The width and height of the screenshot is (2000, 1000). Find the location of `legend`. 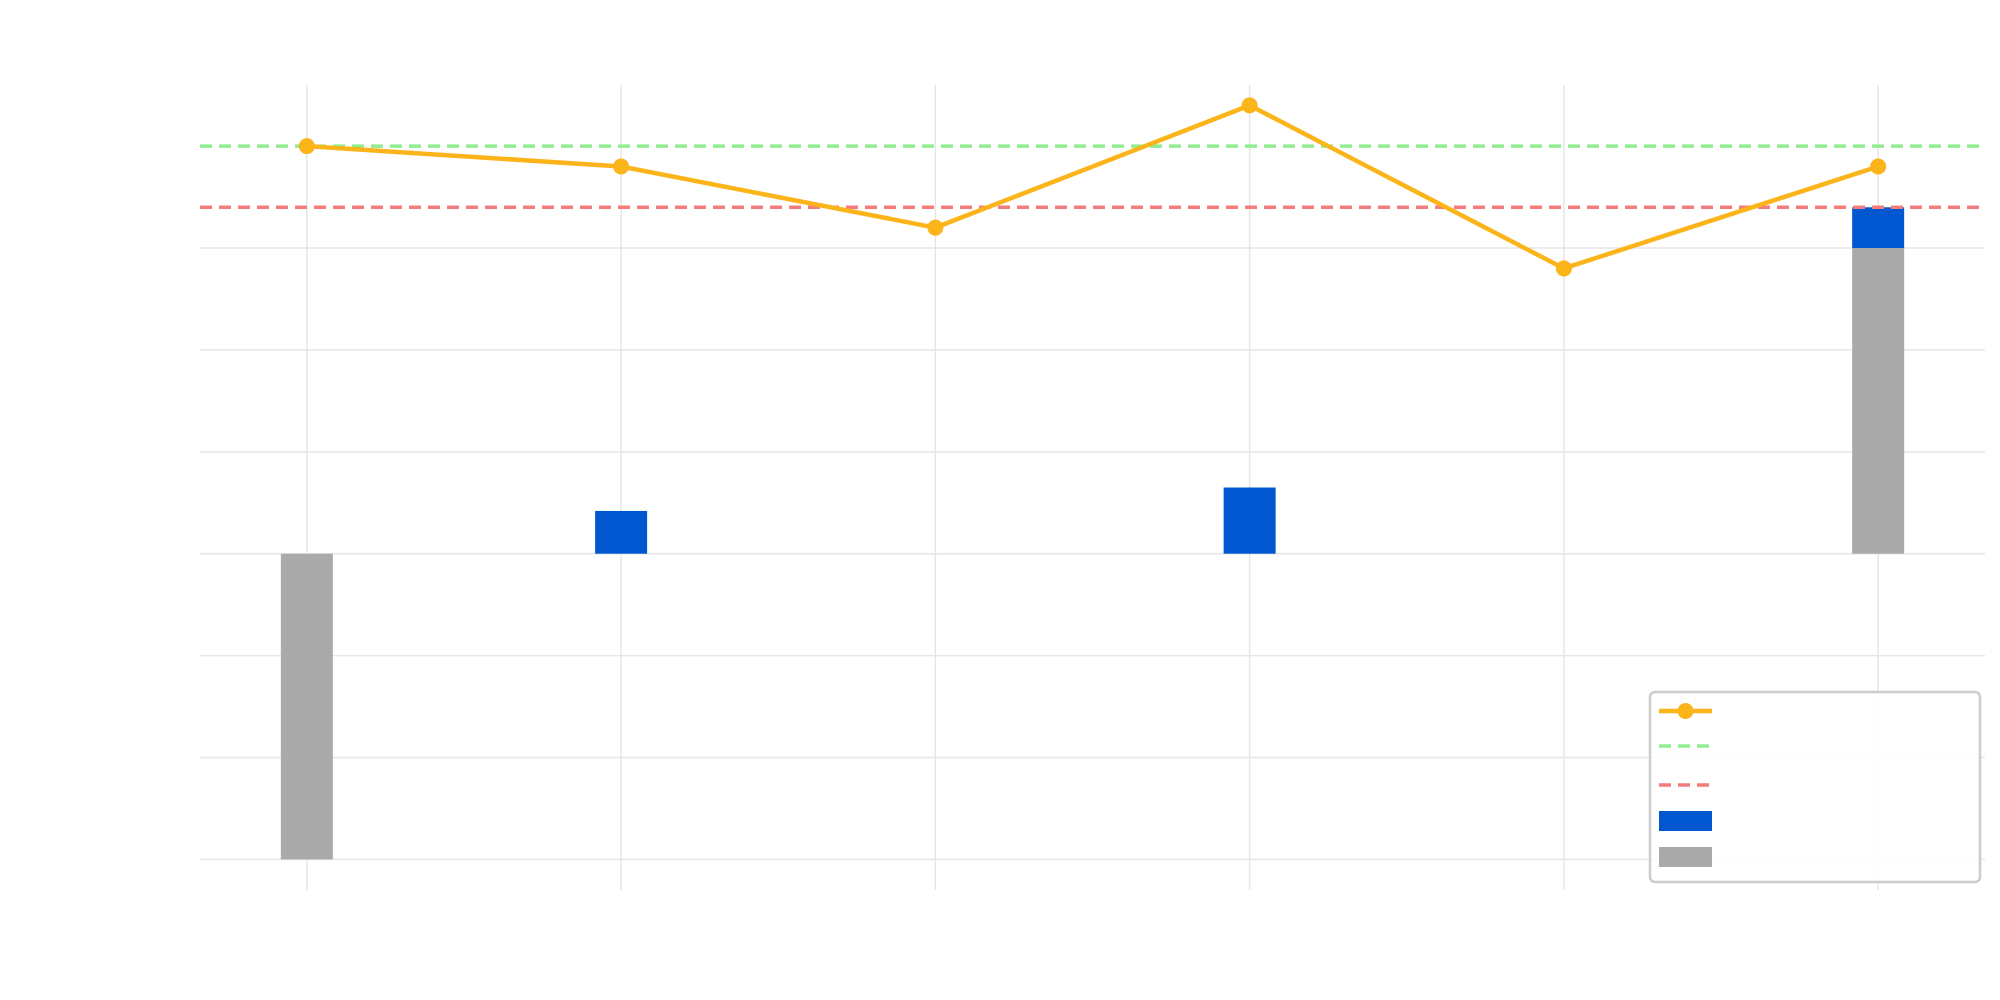

legend is located at coordinates (1815, 787).